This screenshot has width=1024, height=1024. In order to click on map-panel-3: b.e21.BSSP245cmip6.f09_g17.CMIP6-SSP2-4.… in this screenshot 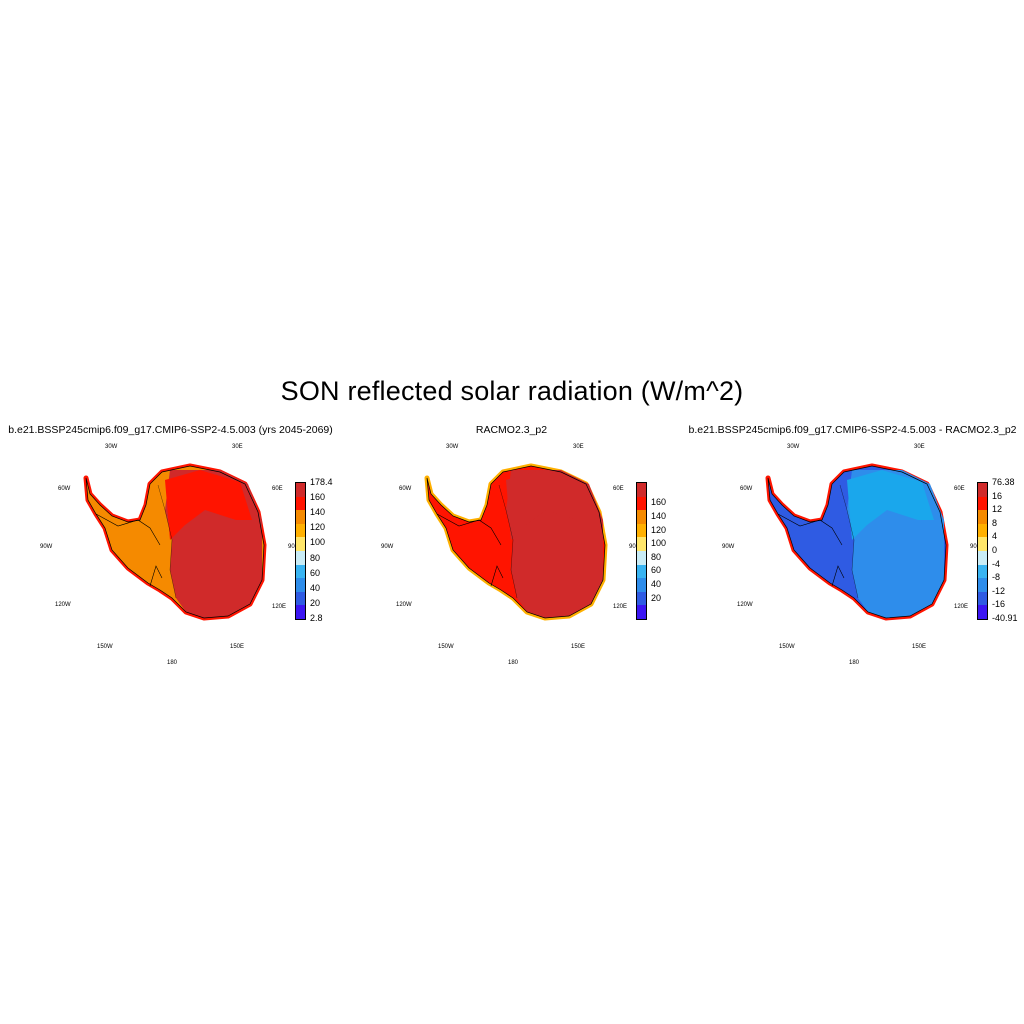, I will do `click(852, 549)`.